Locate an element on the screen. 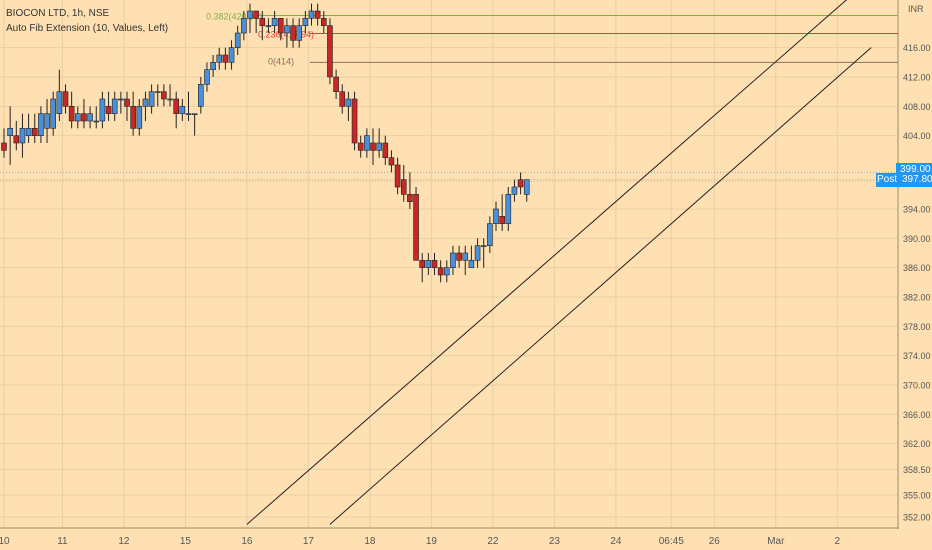 This screenshot has height=550, width=932. price-tick-label: 352.00 is located at coordinates (917, 518).